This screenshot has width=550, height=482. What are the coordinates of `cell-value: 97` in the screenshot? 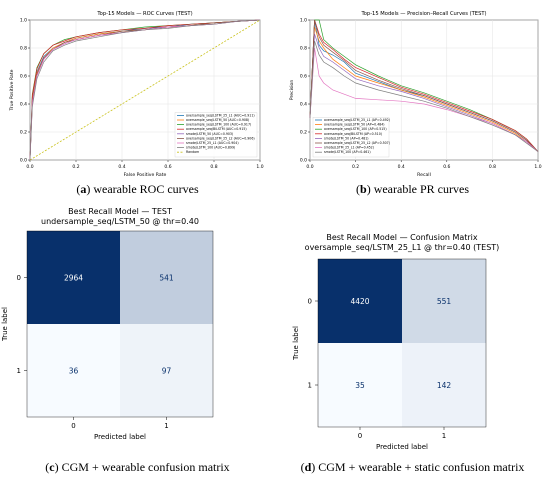 It's located at (167, 371).